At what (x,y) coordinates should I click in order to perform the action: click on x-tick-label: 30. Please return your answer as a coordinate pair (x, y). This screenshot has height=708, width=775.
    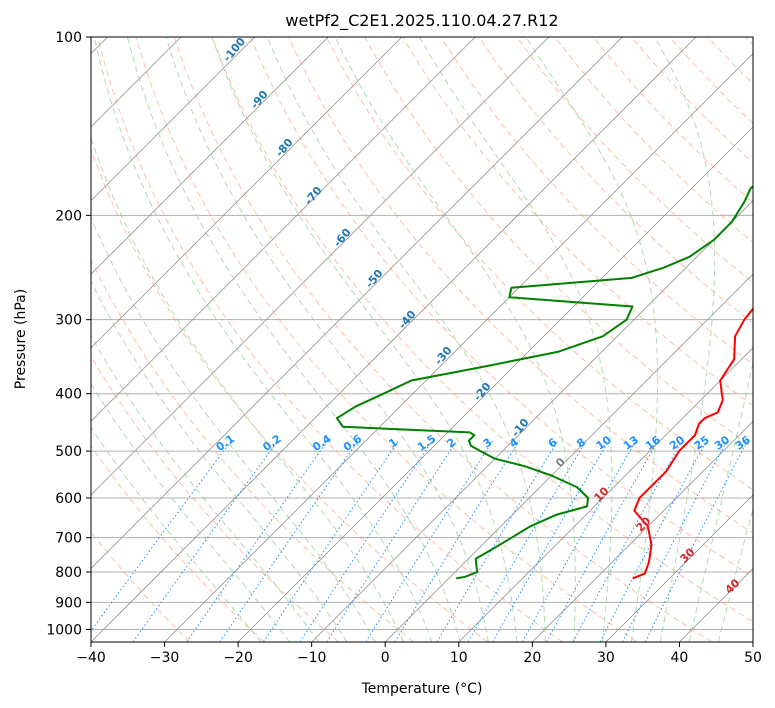
    Looking at the image, I should click on (606, 658).